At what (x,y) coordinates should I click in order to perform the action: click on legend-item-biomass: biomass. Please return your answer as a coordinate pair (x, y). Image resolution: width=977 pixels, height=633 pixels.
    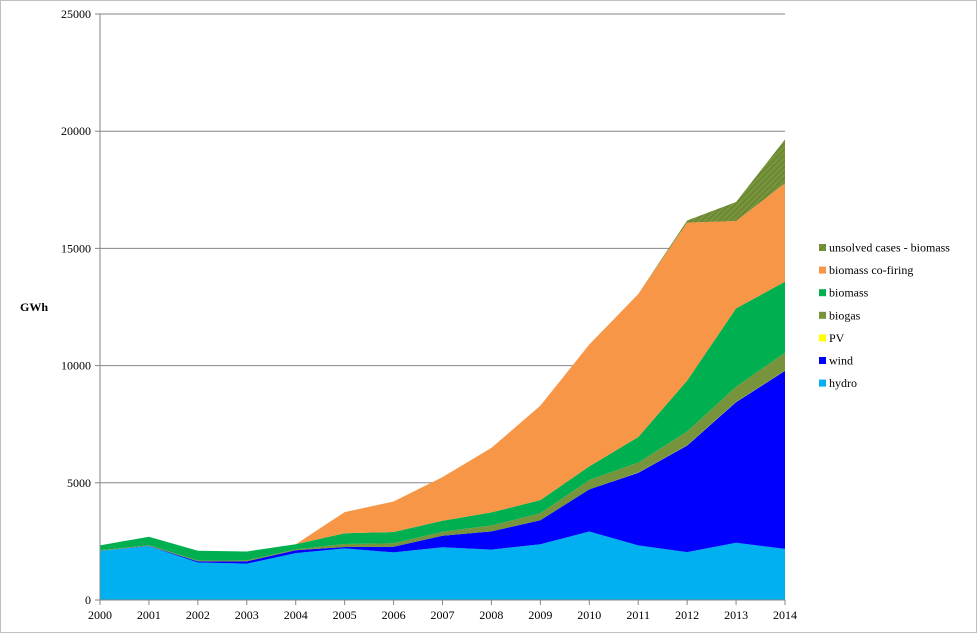
    Looking at the image, I should click on (844, 293).